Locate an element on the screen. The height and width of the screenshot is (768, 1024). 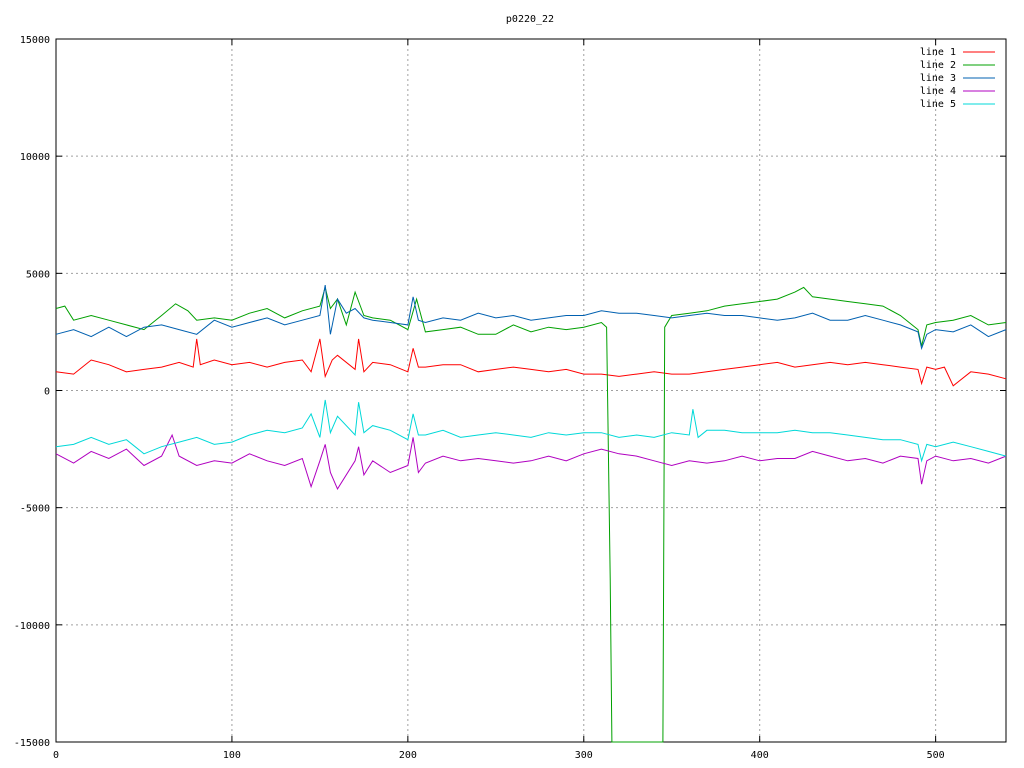
y-tick-label: 5000 is located at coordinates (38, 274).